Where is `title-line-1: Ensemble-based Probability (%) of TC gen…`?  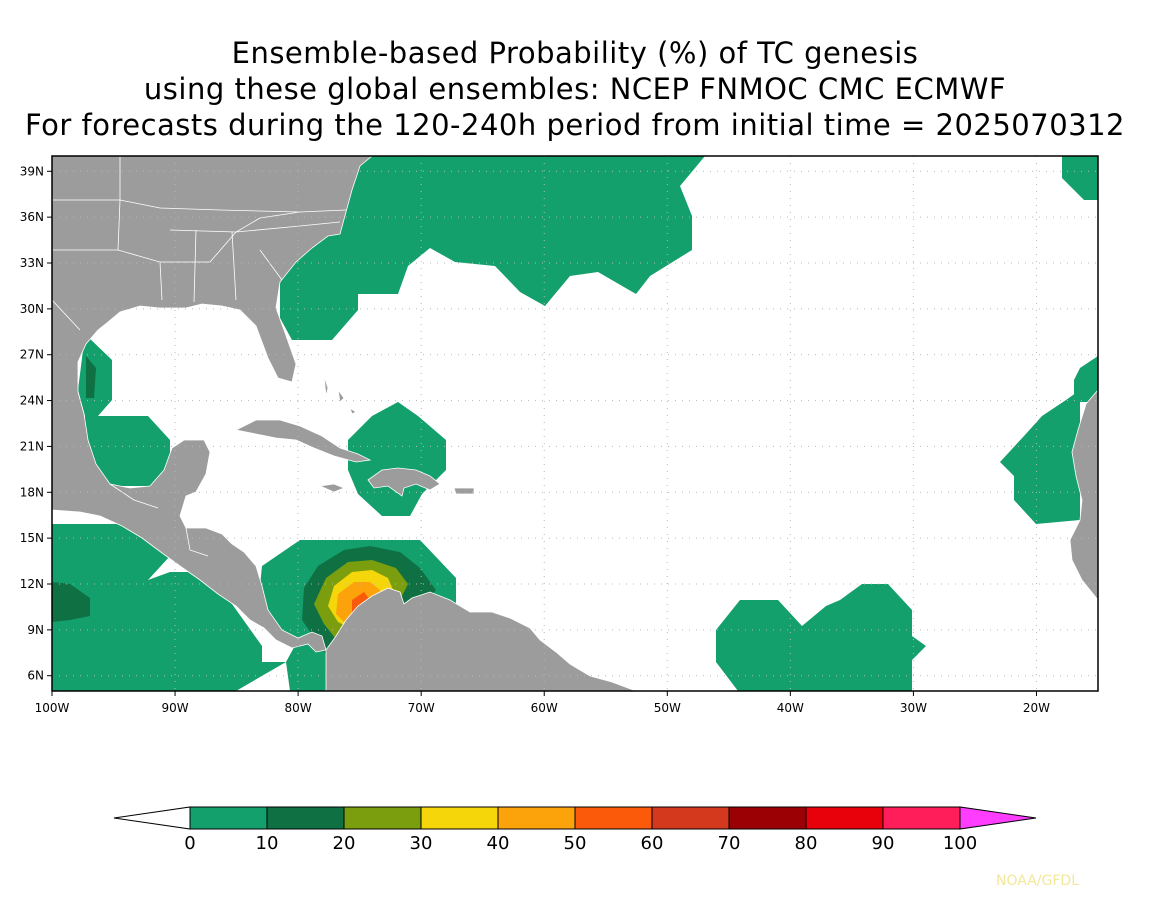
title-line-1: Ensemble-based Probability (%) of TC gen… is located at coordinates (575, 53).